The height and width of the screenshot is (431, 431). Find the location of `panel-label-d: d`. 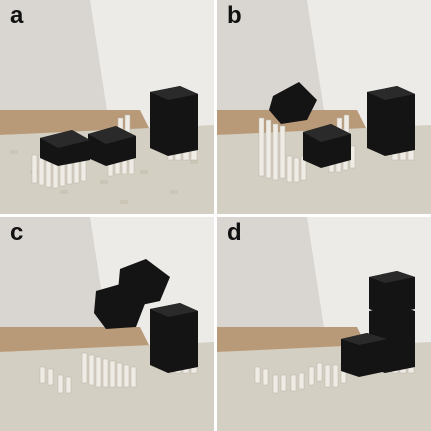

panel-label-d: d is located at coordinates (234, 232).